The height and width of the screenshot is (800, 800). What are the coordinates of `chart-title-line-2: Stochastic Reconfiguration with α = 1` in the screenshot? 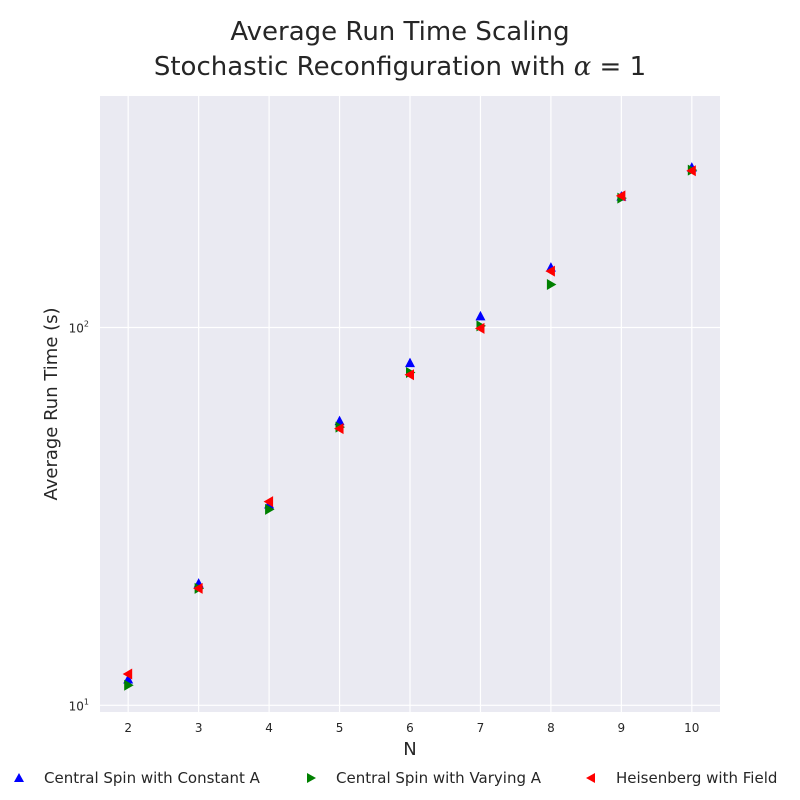 It's located at (400, 67).